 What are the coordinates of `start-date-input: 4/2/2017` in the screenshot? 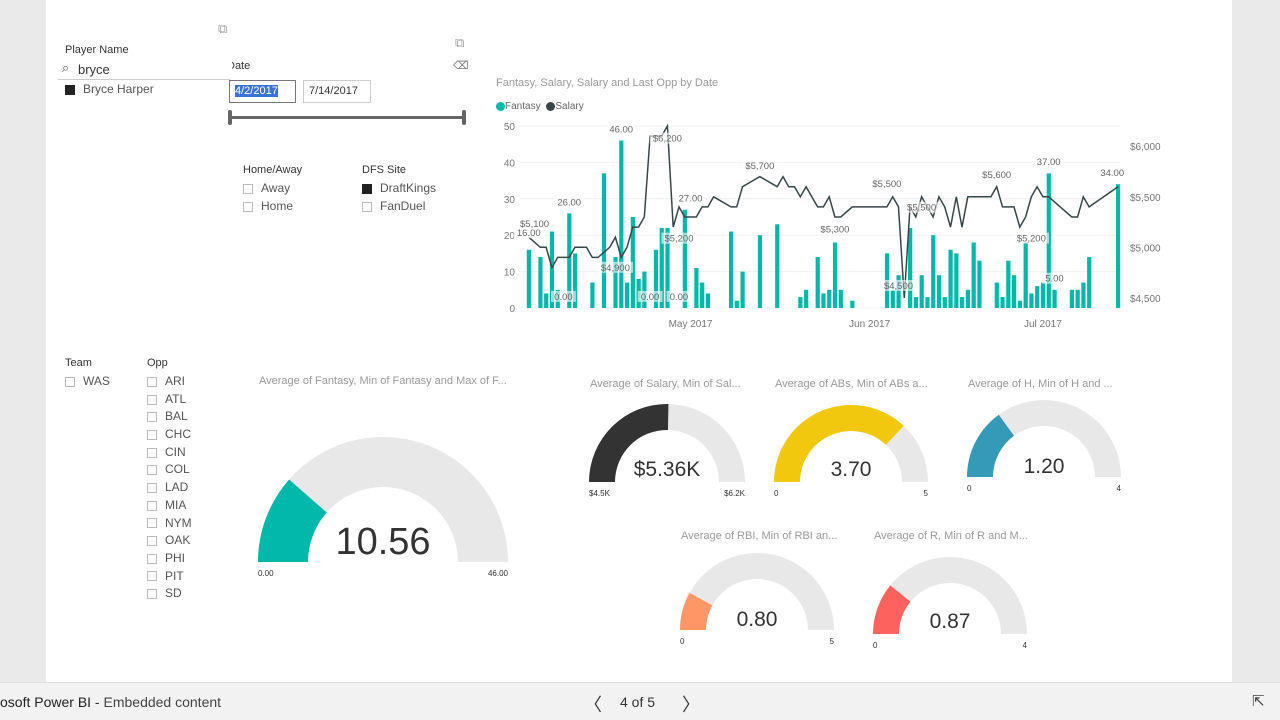 It's located at (262, 91).